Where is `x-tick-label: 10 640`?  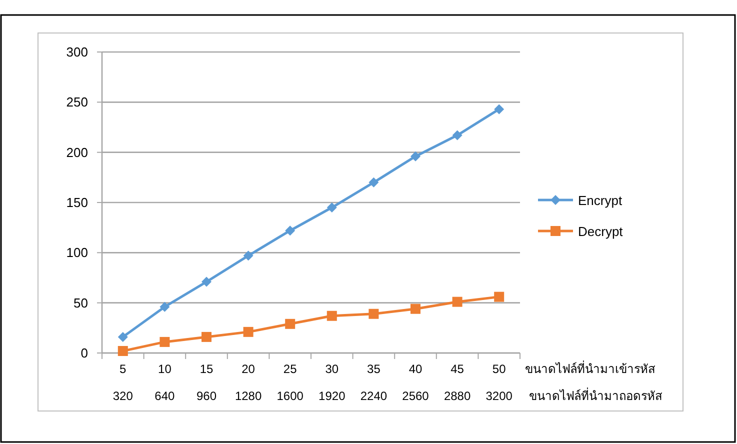
x-tick-label: 10 640 is located at coordinates (165, 382).